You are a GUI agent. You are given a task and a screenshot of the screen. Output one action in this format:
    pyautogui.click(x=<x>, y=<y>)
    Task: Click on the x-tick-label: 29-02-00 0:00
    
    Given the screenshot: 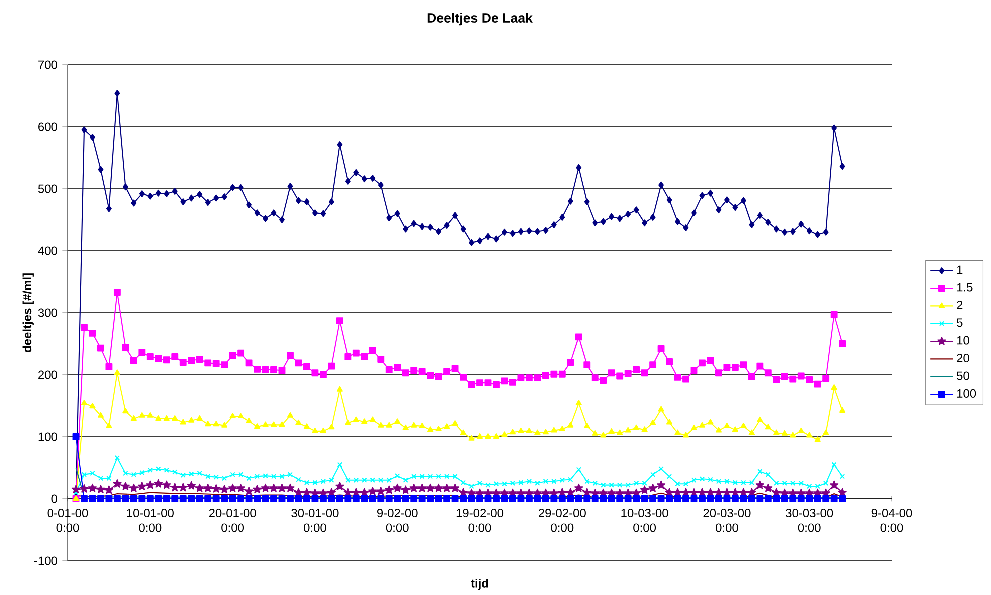 What is the action you would take?
    pyautogui.click(x=562, y=520)
    